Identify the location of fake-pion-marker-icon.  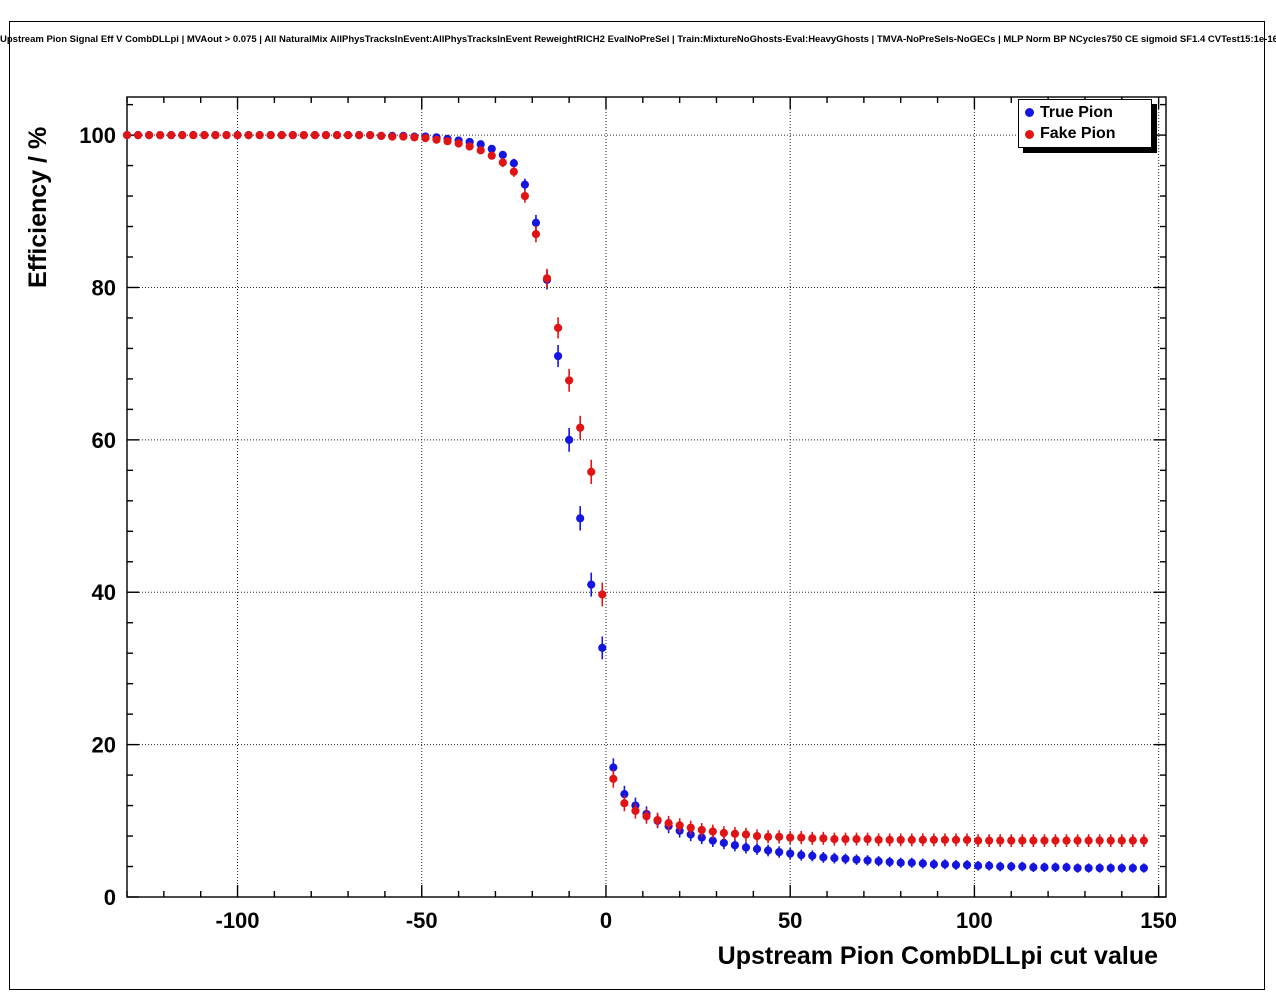
(1029, 134).